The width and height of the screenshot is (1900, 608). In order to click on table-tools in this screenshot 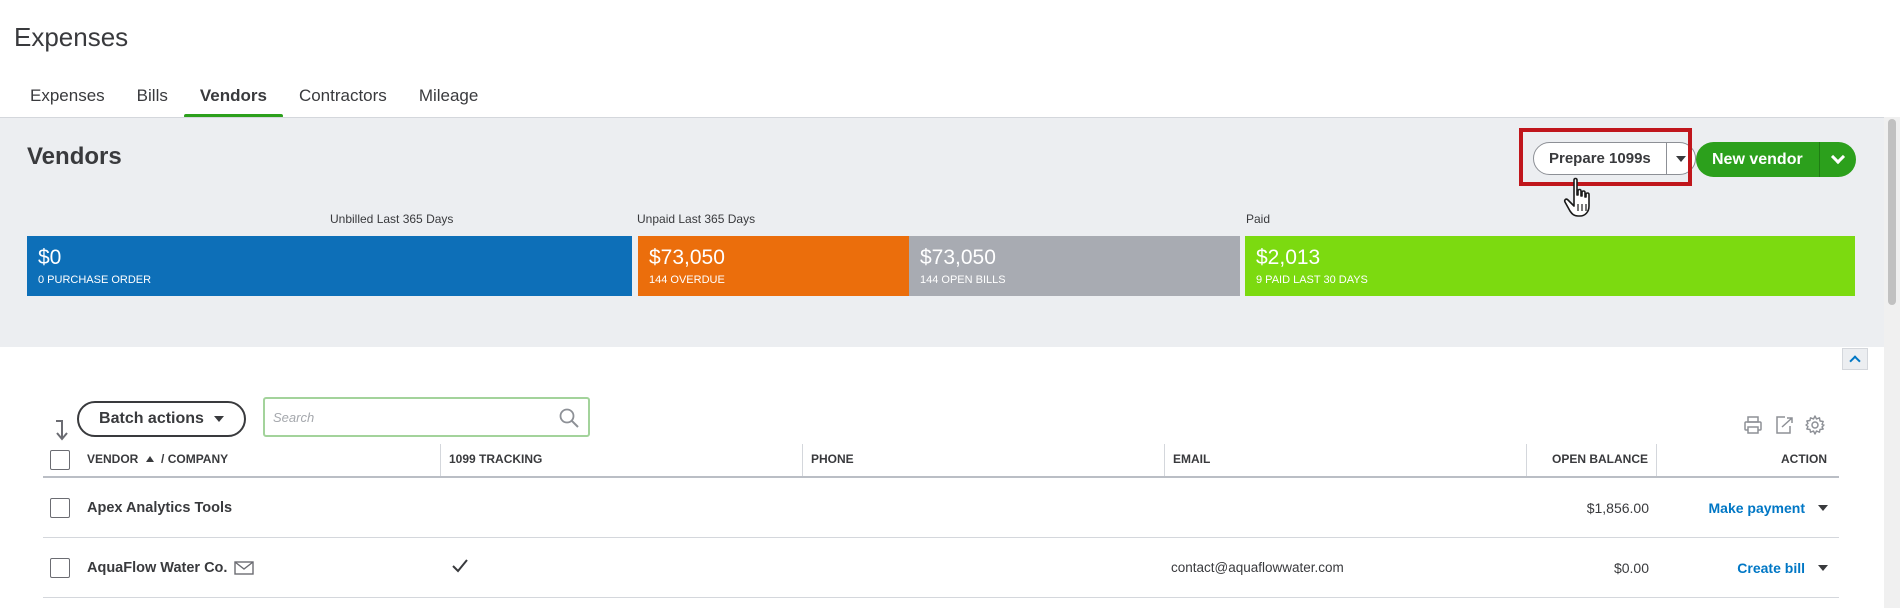, I will do `click(1784, 425)`.